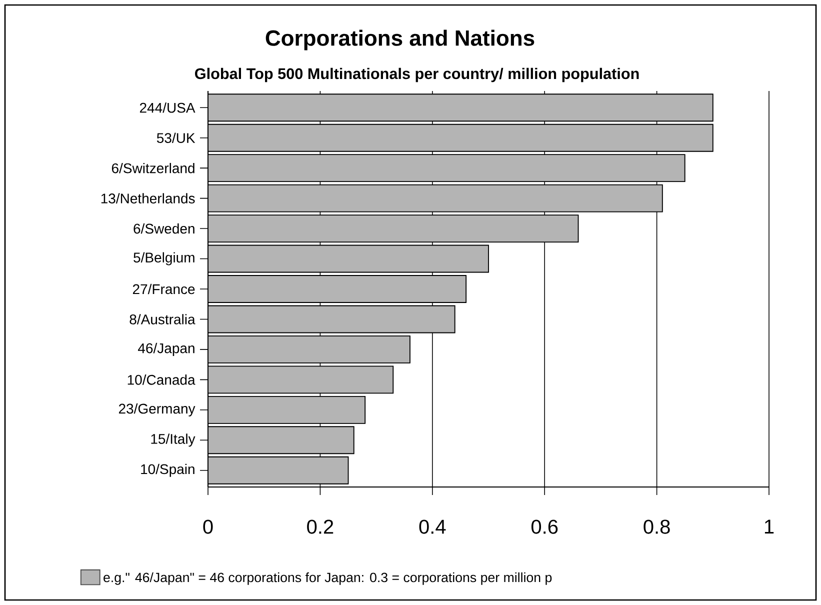 Image resolution: width=821 pixels, height=605 pixels. I want to click on y-tick-label: 13/Netherlands, so click(148, 198).